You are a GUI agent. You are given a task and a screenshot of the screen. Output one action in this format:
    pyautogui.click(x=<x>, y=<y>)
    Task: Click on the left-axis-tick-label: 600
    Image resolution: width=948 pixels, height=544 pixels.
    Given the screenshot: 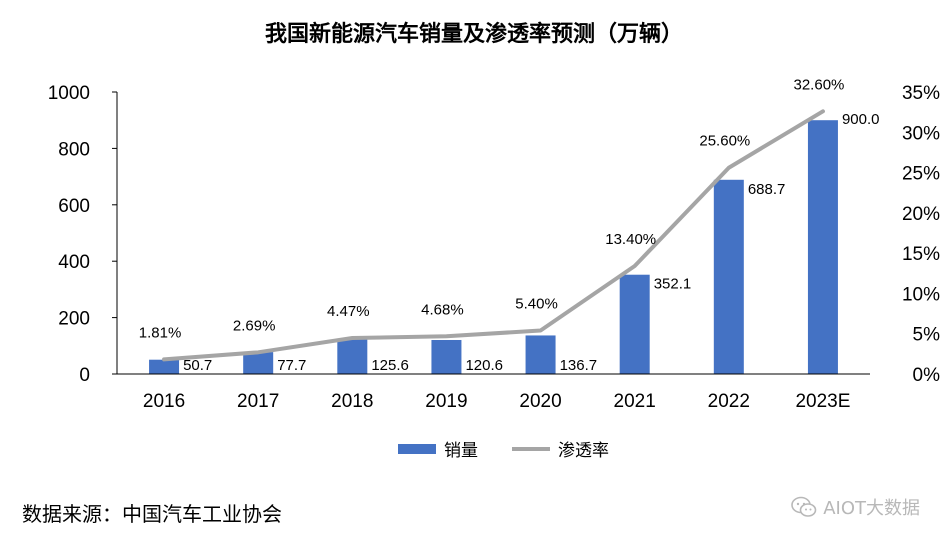 What is the action you would take?
    pyautogui.click(x=74, y=206)
    